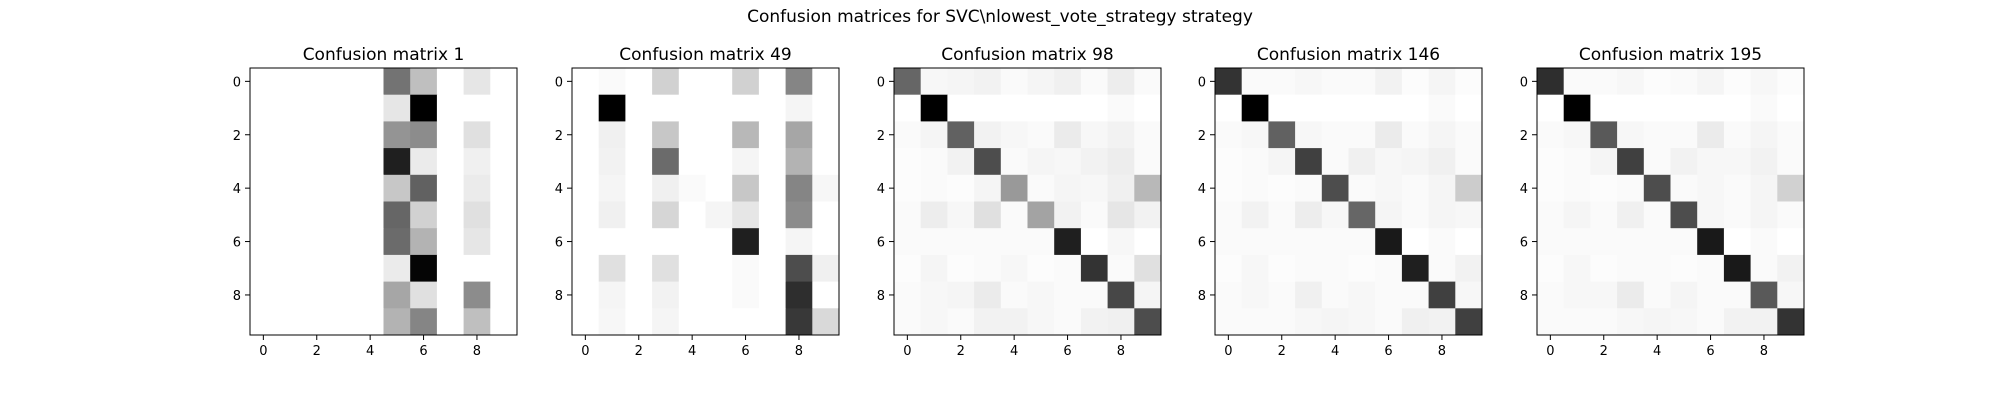 The width and height of the screenshot is (2000, 400). Describe the element at coordinates (1388, 351) in the screenshot. I see `x-tick-label: 6` at that location.